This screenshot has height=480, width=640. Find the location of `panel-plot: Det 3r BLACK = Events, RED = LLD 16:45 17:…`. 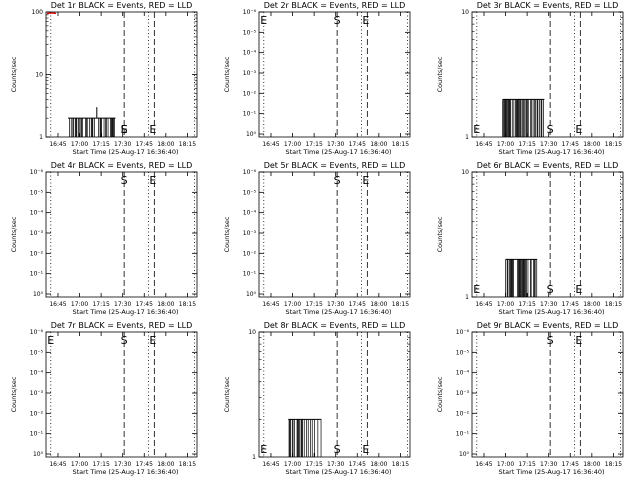

panel-plot: Det 3r BLACK = Events, RED = LLD 16:45 17:… is located at coordinates (530, 78).